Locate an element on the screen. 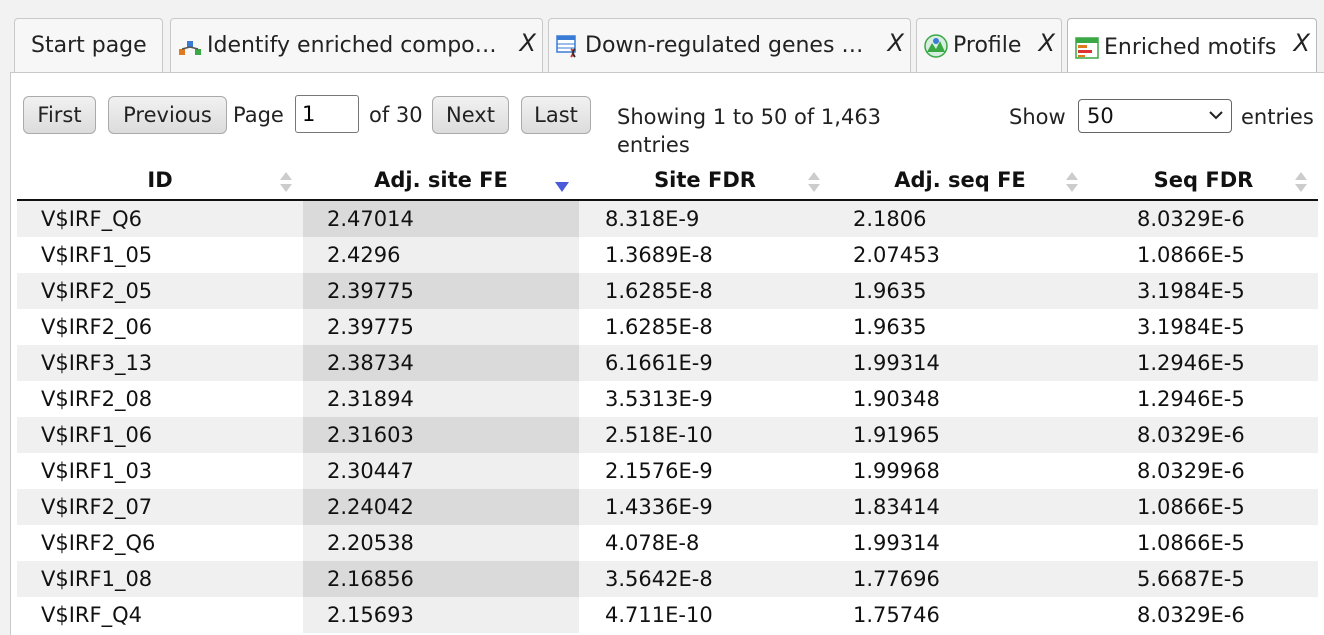  table-icon is located at coordinates (1087, 47).